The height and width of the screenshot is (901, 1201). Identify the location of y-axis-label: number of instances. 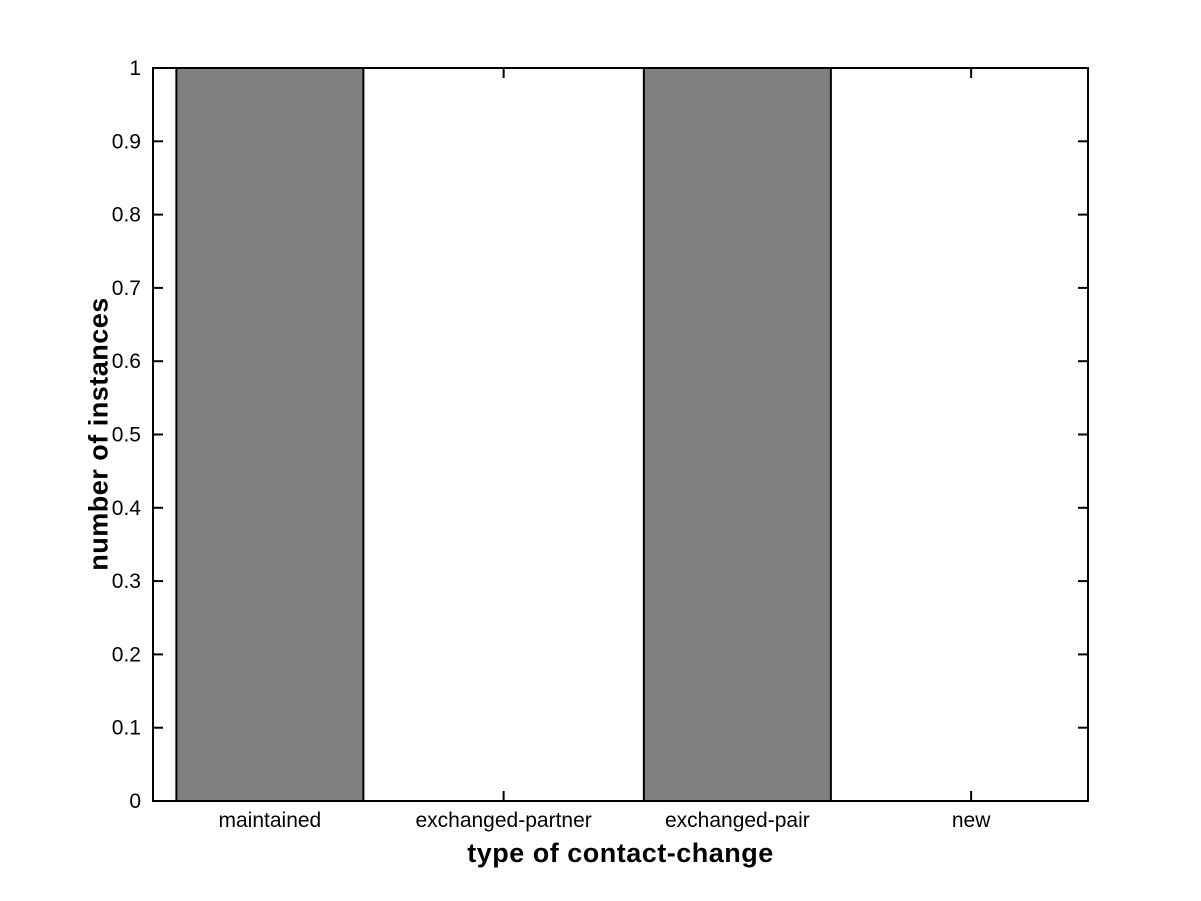
(98, 434).